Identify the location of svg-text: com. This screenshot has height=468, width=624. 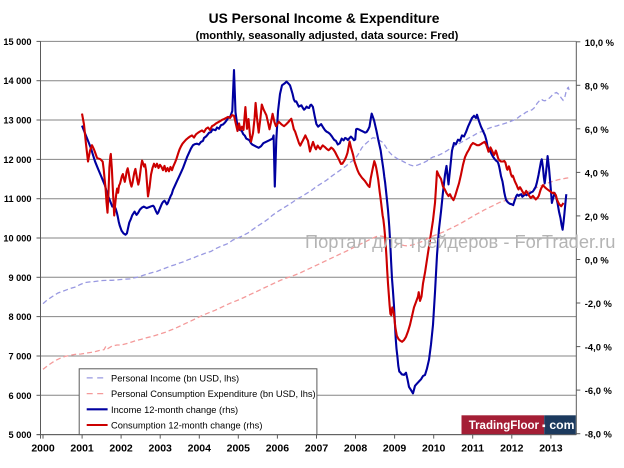
(561, 425).